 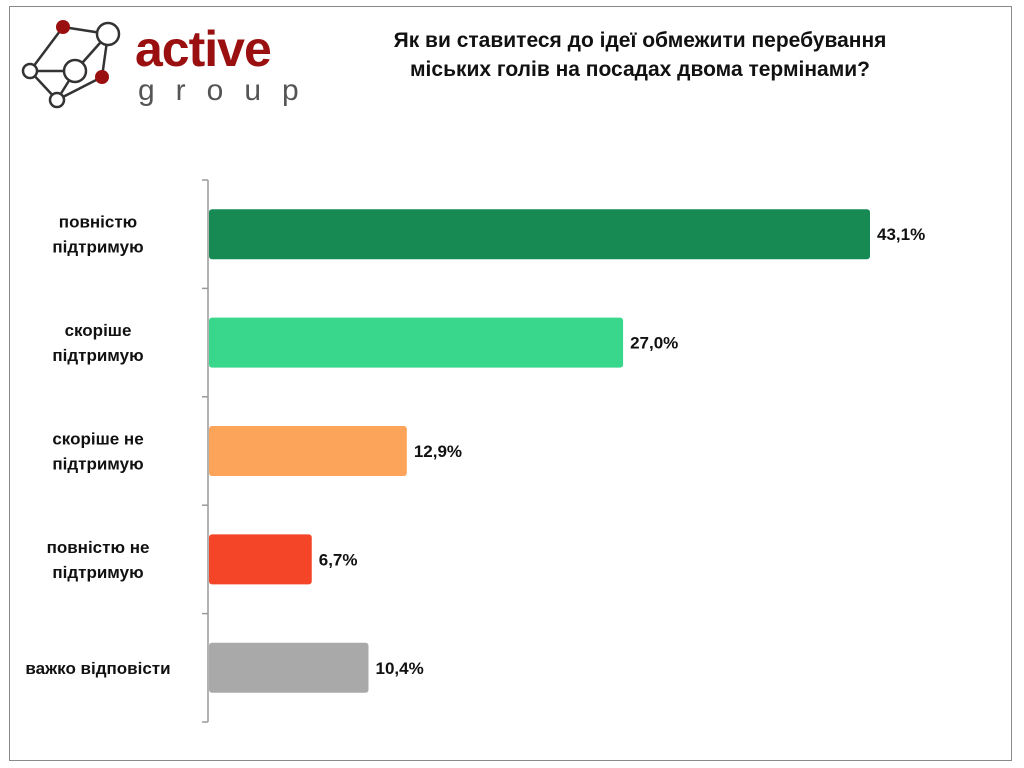 What do you see at coordinates (399, 668) in the screenshot?
I see `value-label-4: 10,4%` at bounding box center [399, 668].